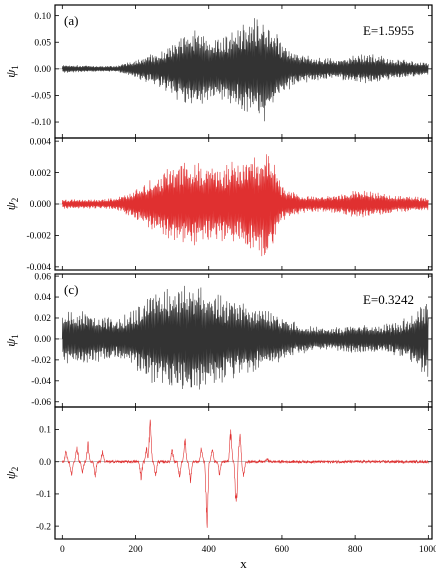 The width and height of the screenshot is (436, 572). I want to click on y-tick-label: 0.05, so click(42, 43).